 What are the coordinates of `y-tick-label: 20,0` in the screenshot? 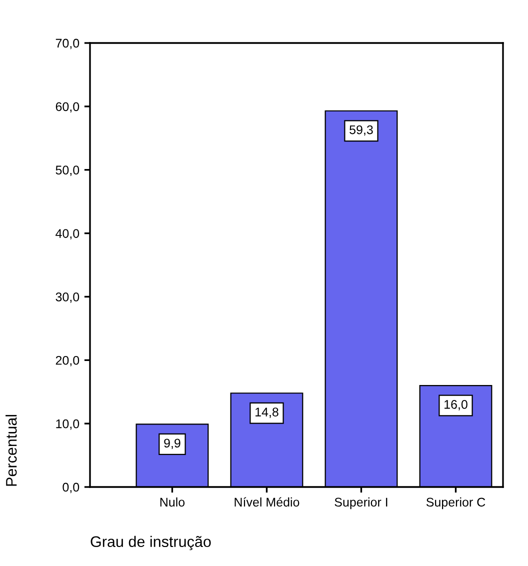 It's located at (68, 361).